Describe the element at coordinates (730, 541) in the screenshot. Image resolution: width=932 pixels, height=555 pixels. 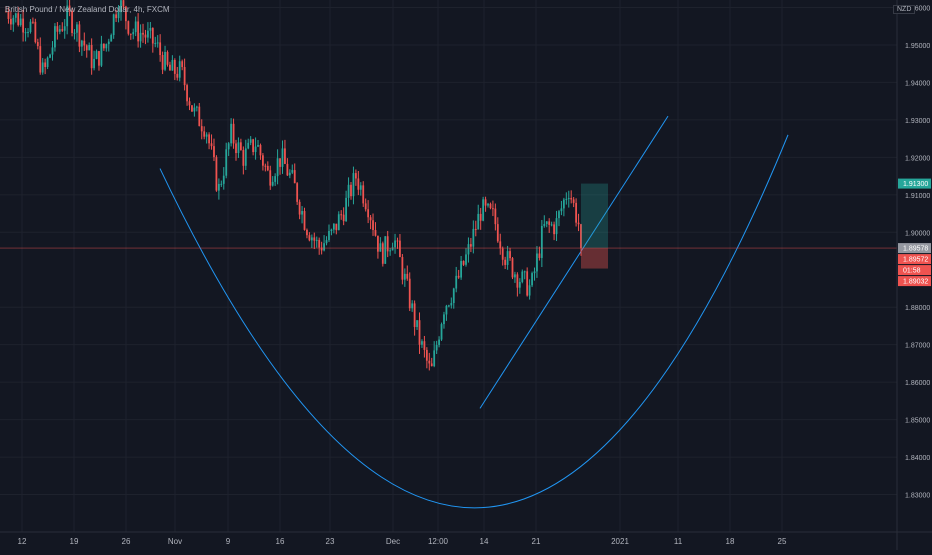
I see `x-tick-label: 18` at that location.